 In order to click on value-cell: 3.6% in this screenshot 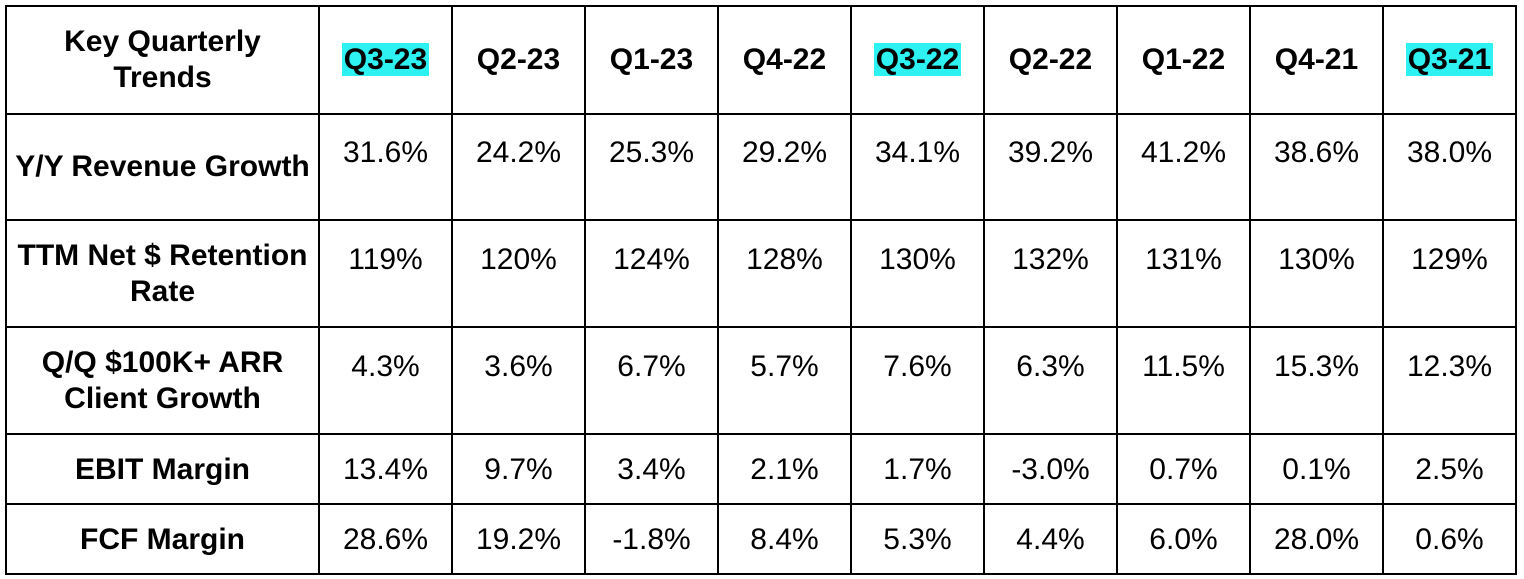, I will do `click(518, 380)`.